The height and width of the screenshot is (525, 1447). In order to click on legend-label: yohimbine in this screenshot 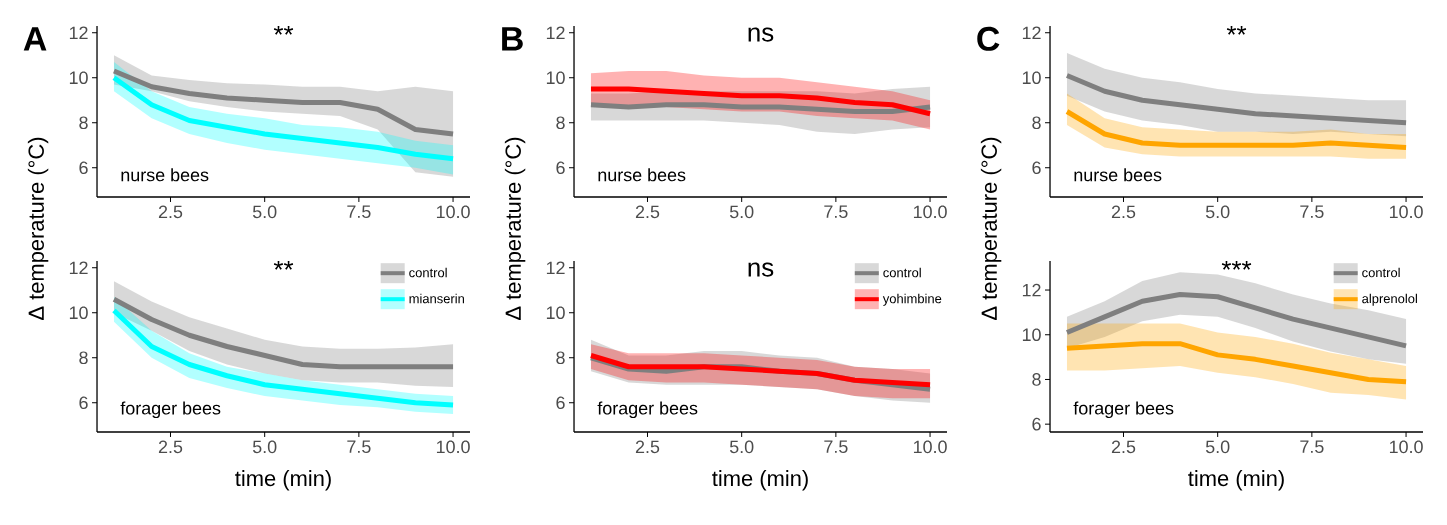, I will do `click(912, 299)`.